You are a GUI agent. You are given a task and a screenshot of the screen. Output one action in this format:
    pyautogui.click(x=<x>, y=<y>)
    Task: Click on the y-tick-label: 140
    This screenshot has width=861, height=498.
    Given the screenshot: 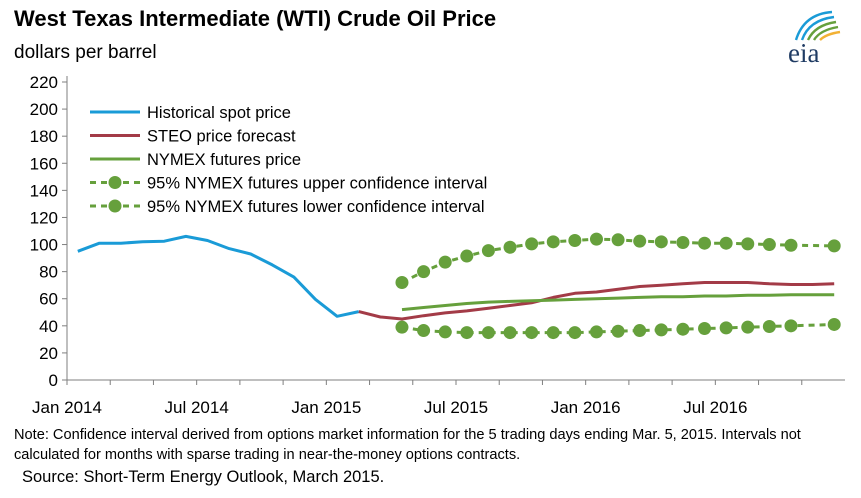 What is the action you would take?
    pyautogui.click(x=44, y=190)
    